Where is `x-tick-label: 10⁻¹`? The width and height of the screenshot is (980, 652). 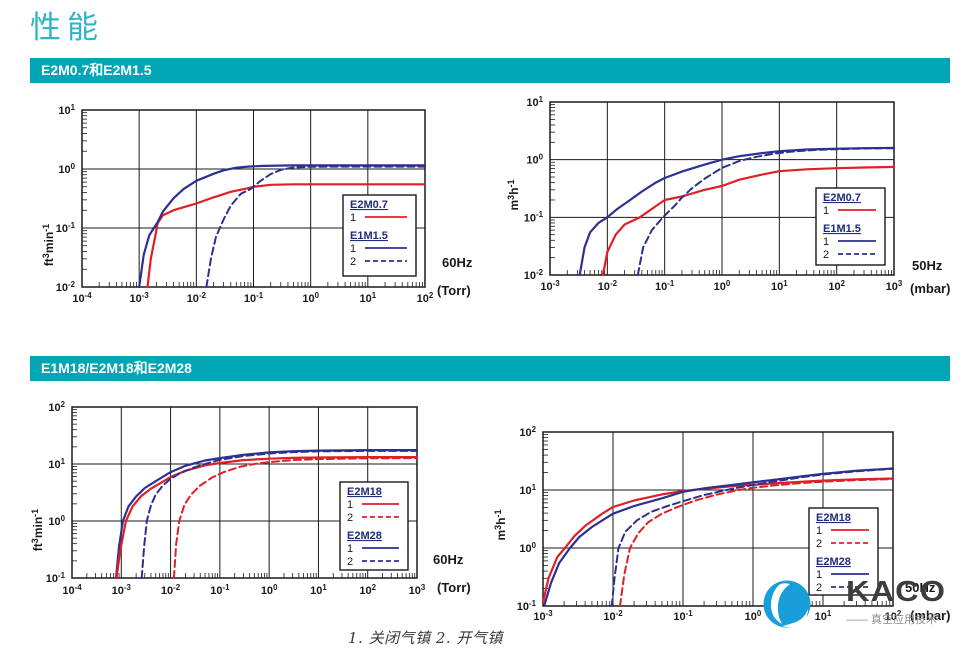
x-tick-label: 10⁻¹ is located at coordinates (683, 616).